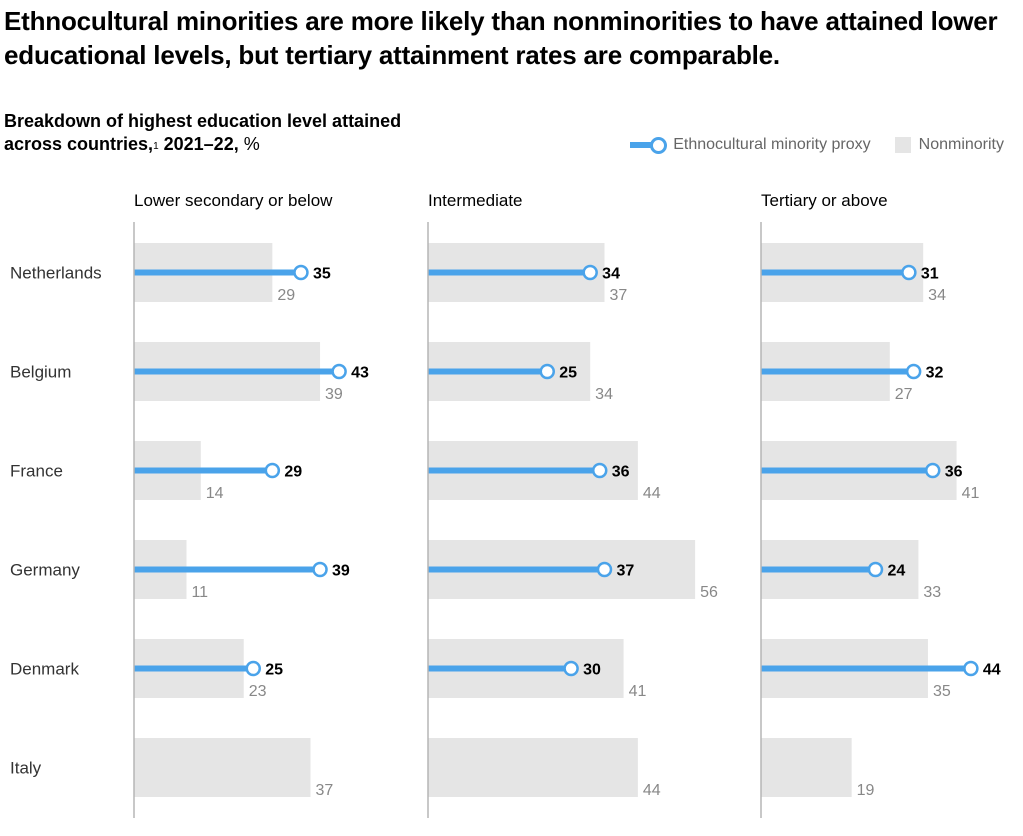  What do you see at coordinates (992, 670) in the screenshot?
I see `minority-value-label: 44` at bounding box center [992, 670].